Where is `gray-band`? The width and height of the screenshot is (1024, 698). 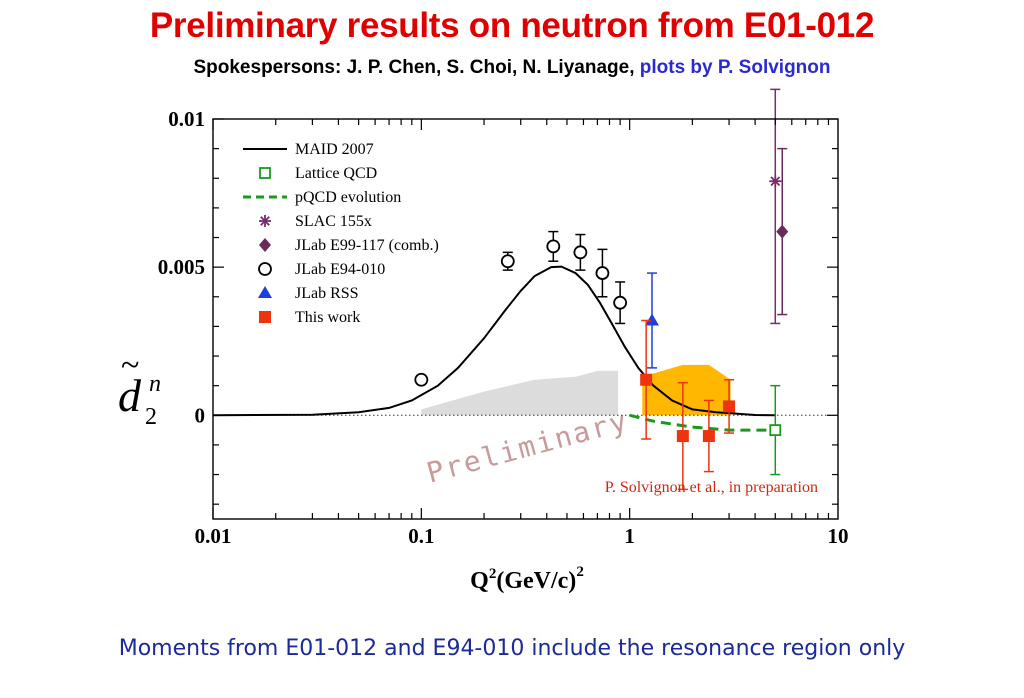
gray-band is located at coordinates (520, 393).